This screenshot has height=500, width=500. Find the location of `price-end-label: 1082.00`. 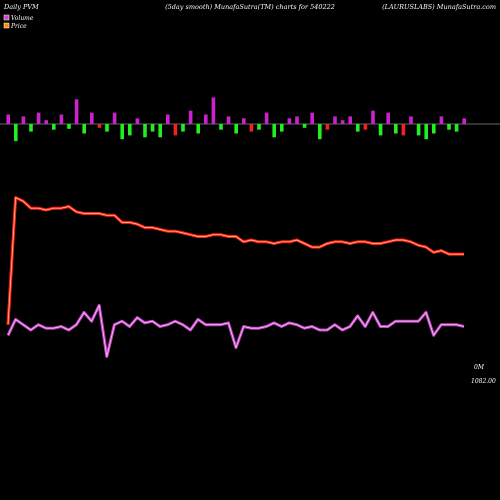

price-end-label: 1082.00 is located at coordinates (483, 381).